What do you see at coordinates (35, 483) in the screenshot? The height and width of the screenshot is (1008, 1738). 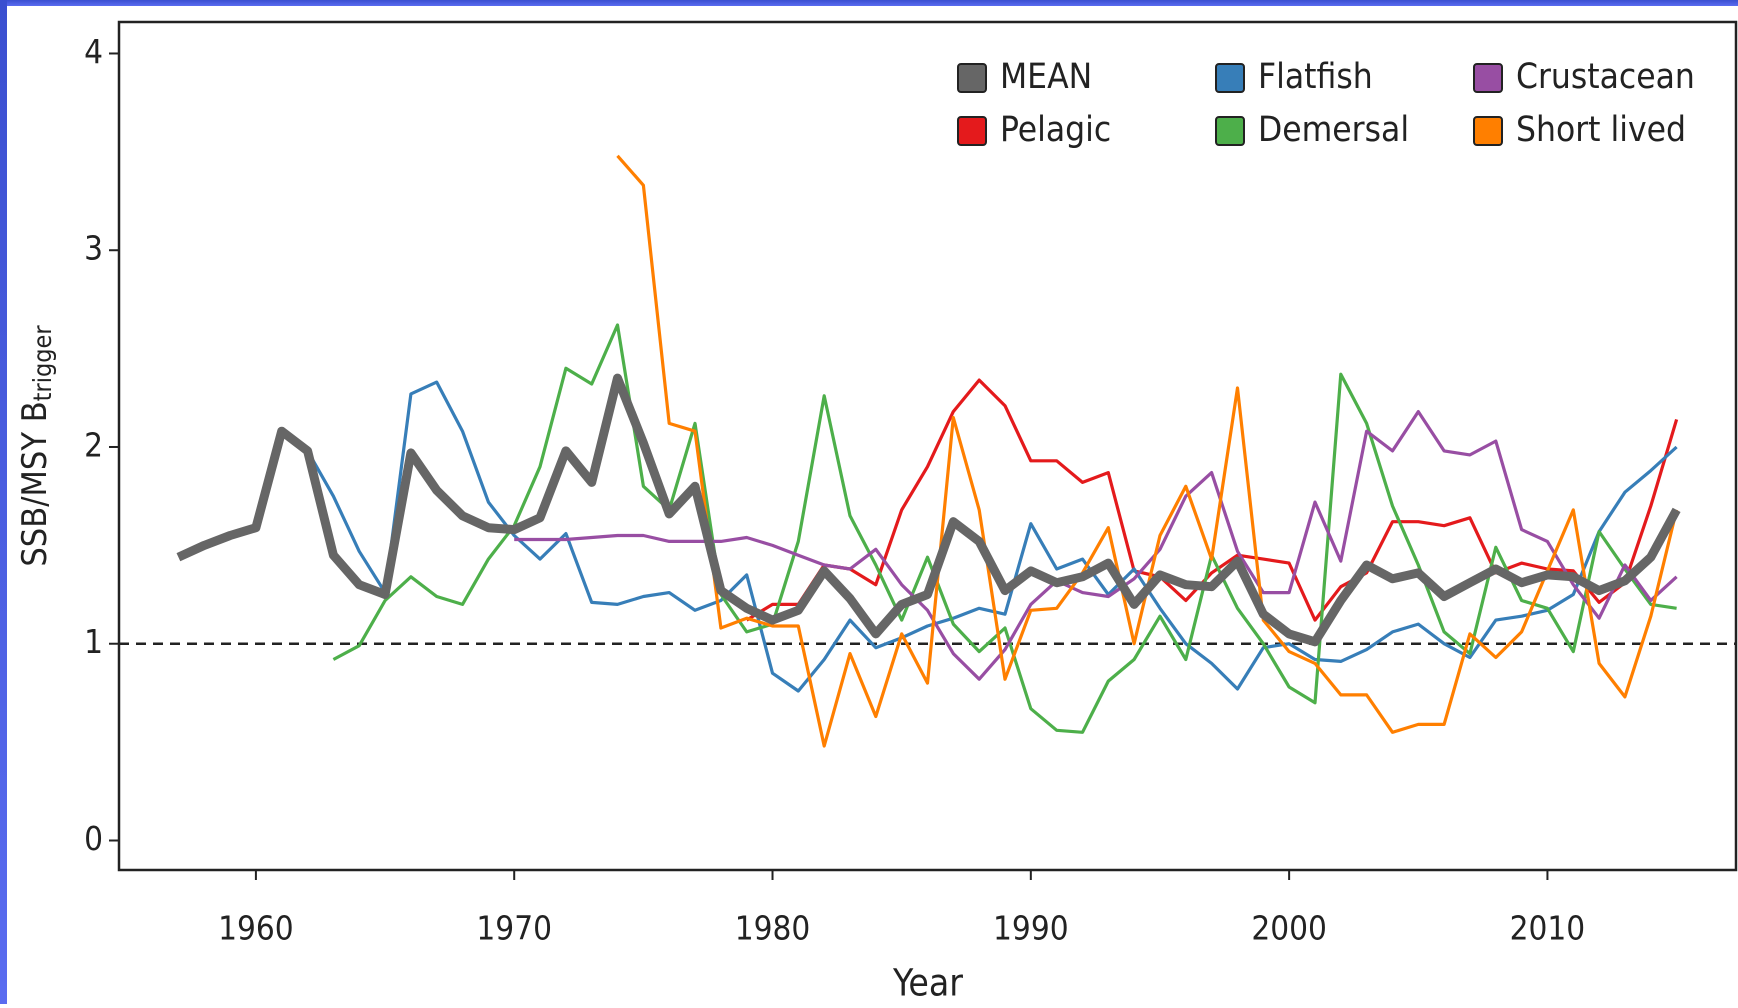 I see `y-axis-label-main: SSB/MSY B` at bounding box center [35, 483].